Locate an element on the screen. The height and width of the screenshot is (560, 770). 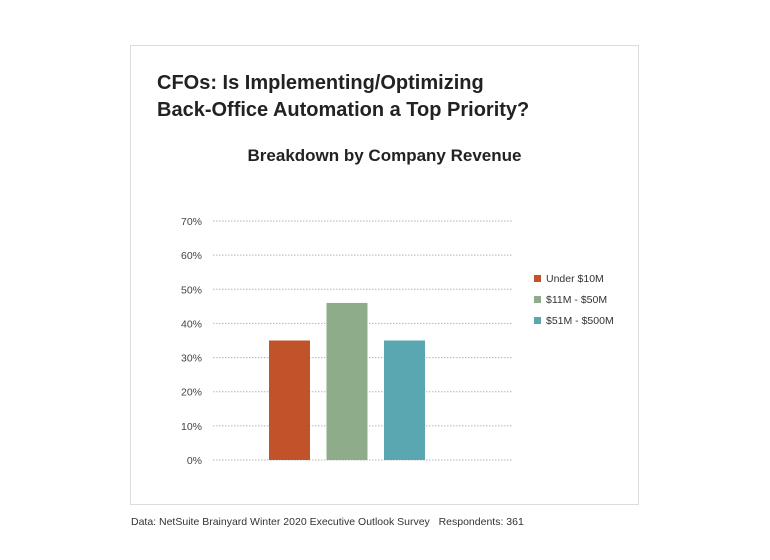
chart-subtitle: Breakdown by Company Revenue is located at coordinates (384, 155).